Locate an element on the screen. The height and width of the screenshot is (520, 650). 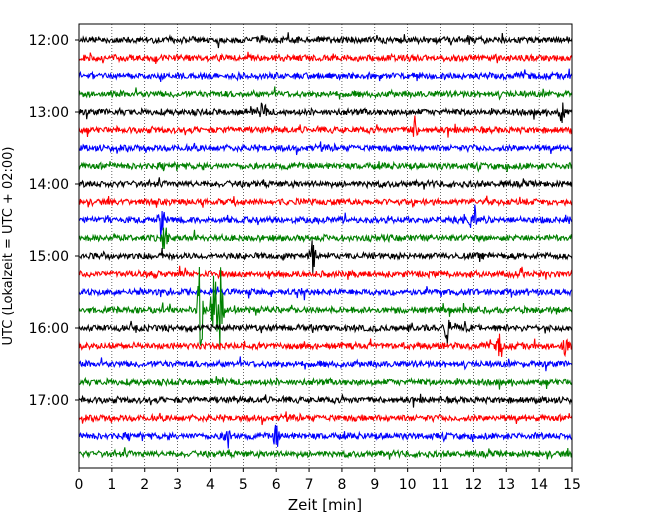
x-tick-label: 9 is located at coordinates (374, 485).